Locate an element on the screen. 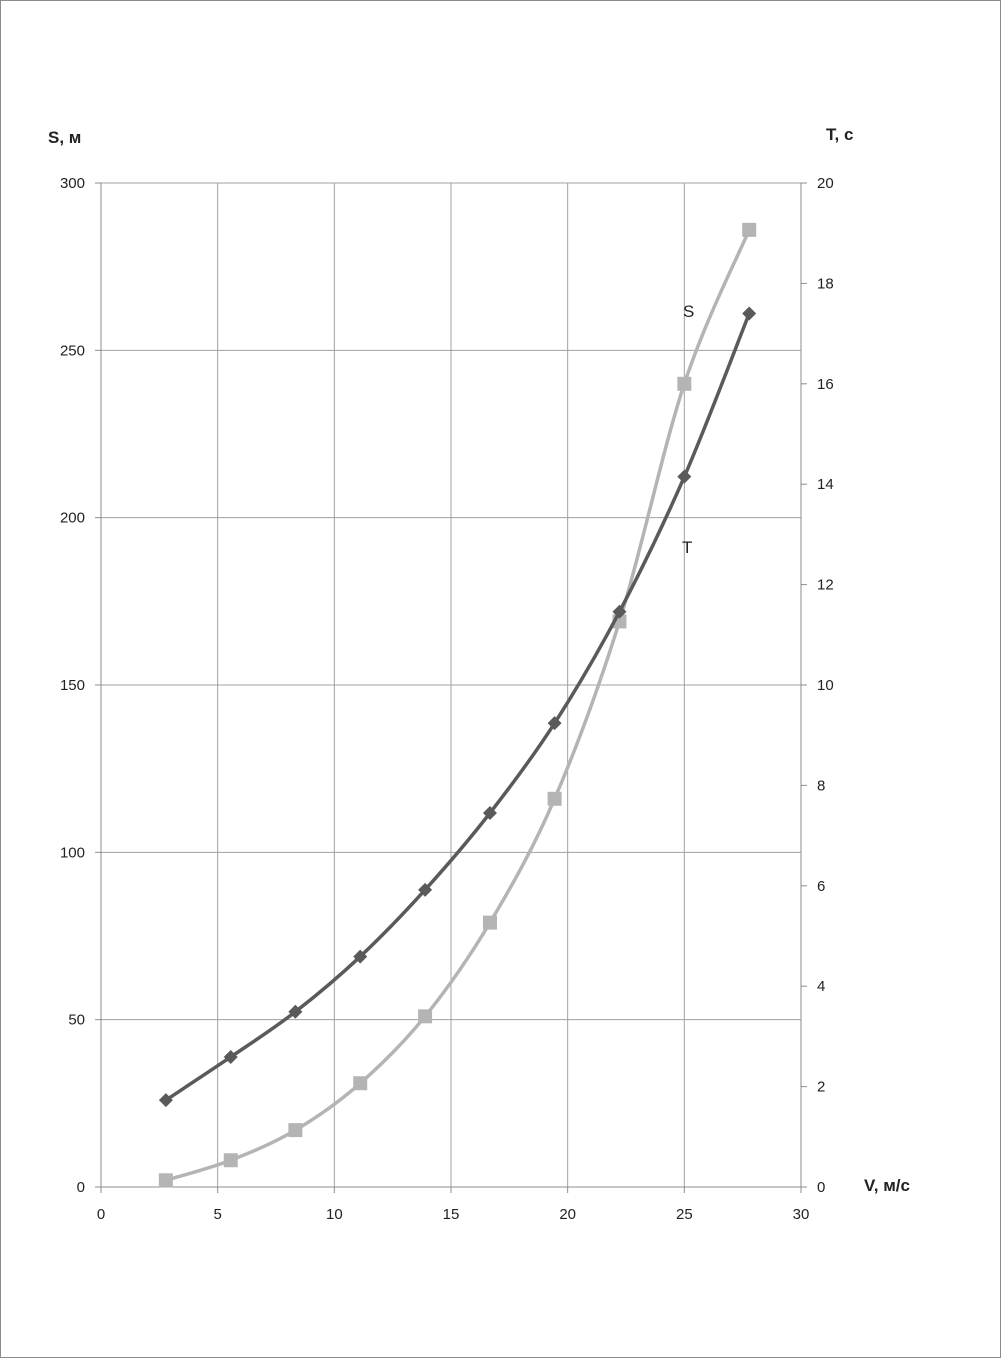 The width and height of the screenshot is (1001, 1358). y-right-tick-label: 8 is located at coordinates (821, 785).